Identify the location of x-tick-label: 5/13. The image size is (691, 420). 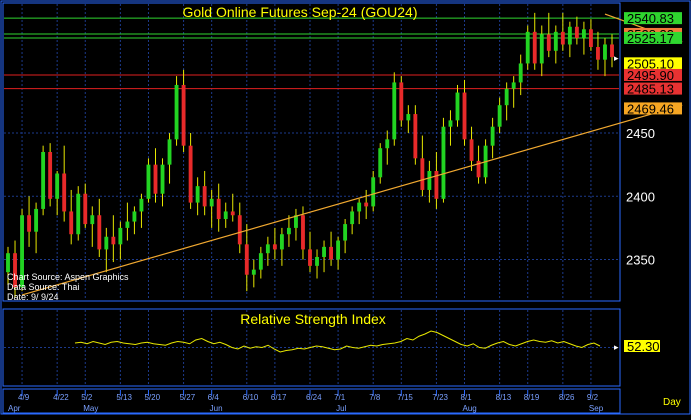
(124, 397).